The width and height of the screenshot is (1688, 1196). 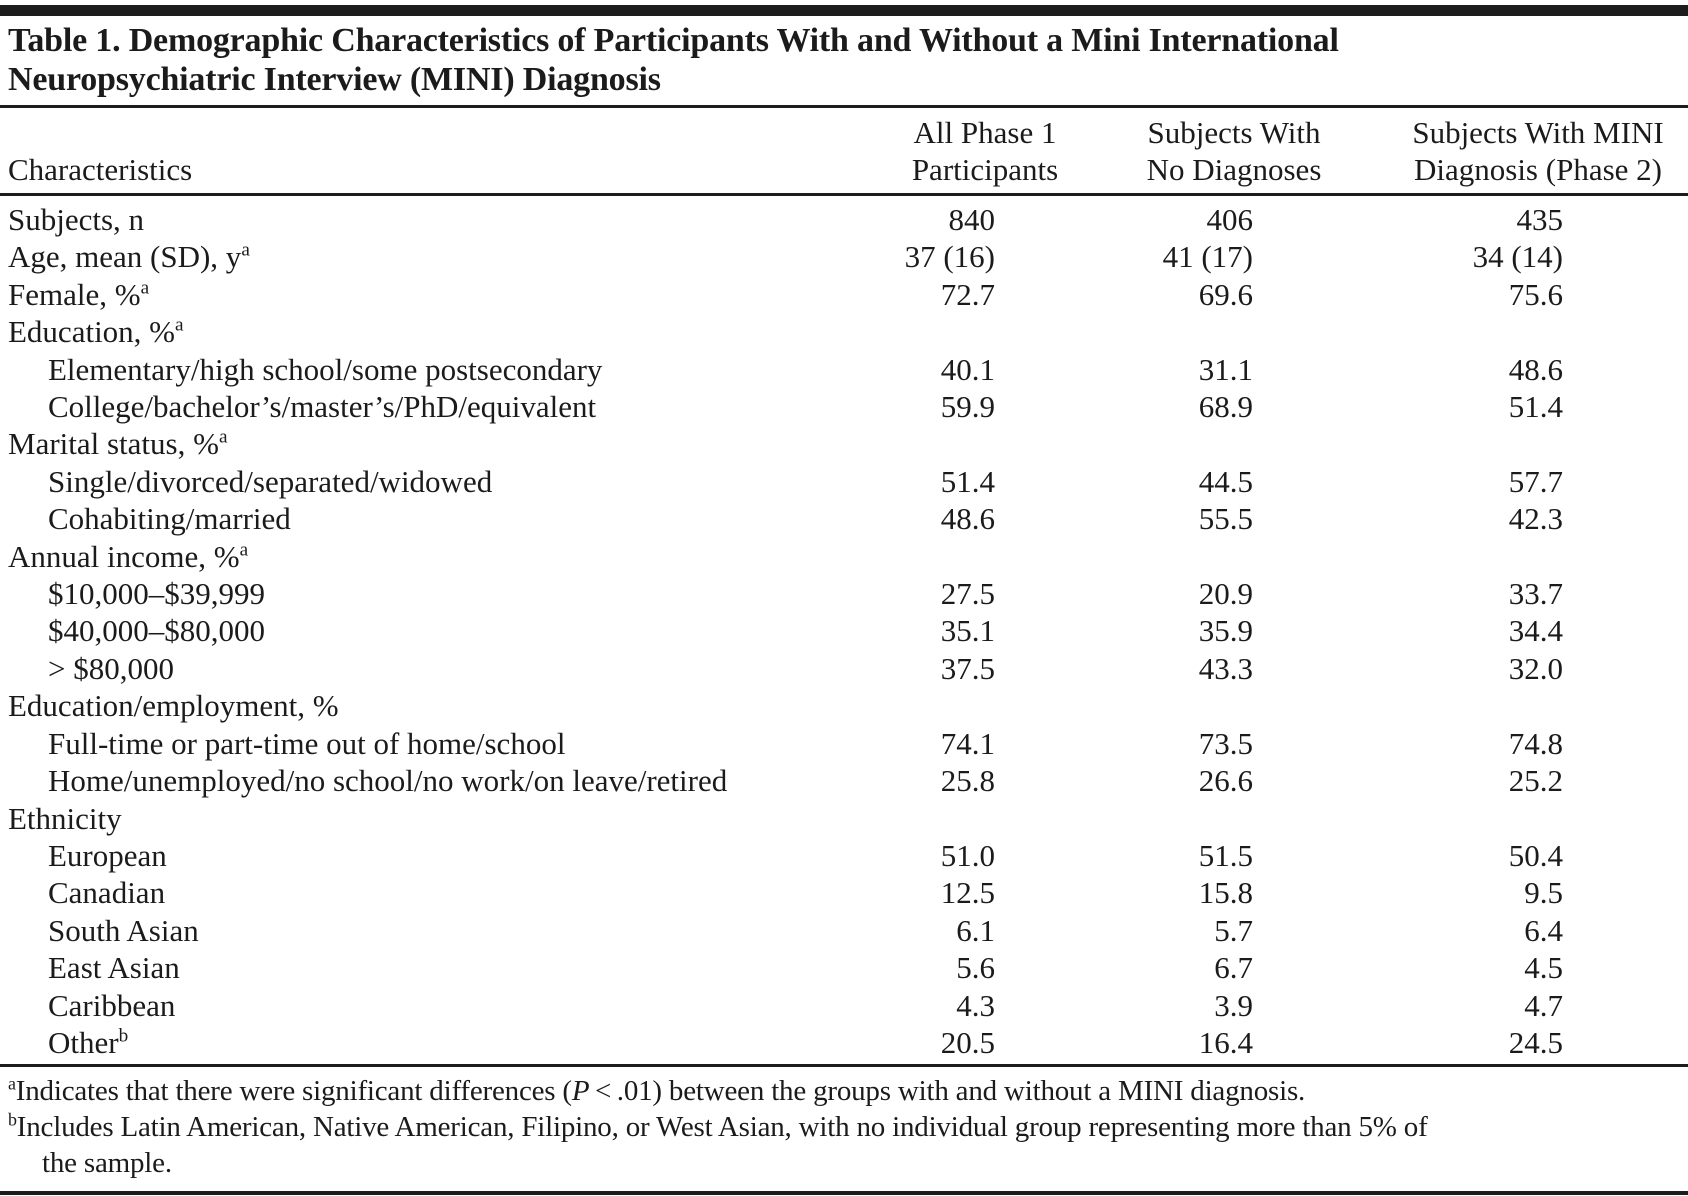 What do you see at coordinates (430, 331) in the screenshot?
I see `row-label: Education, %a` at bounding box center [430, 331].